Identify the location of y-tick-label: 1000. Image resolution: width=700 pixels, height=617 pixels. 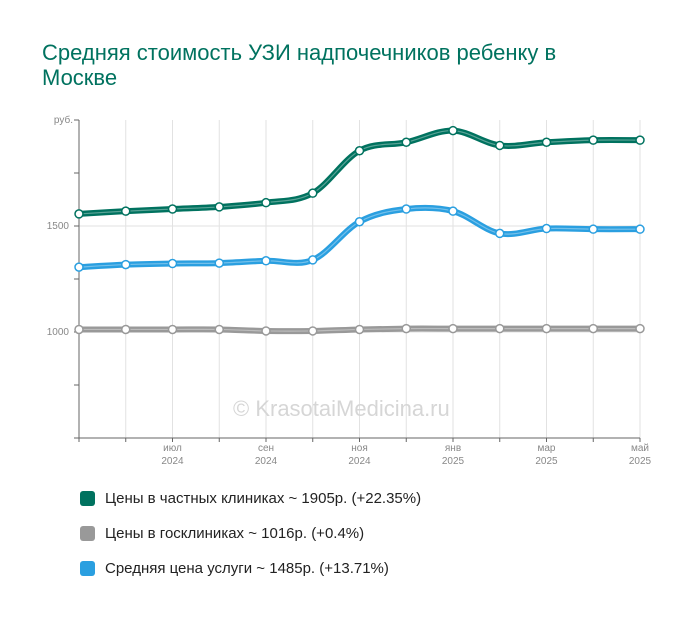
(58, 332).